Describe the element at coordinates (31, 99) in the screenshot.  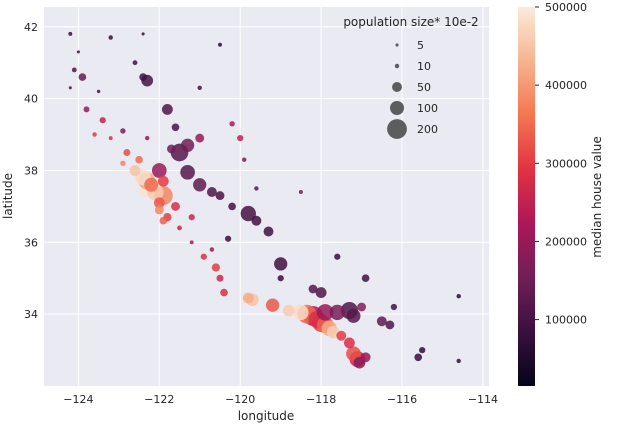
I see `y-tick-label: 40` at that location.